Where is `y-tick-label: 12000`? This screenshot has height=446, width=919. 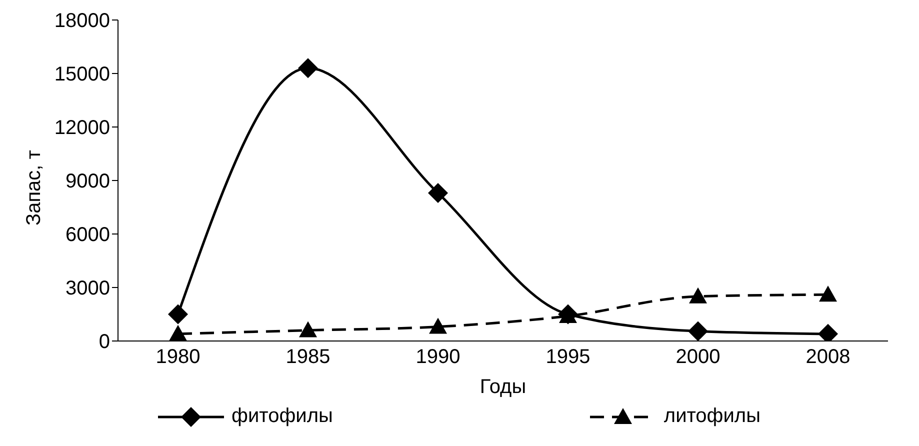
y-tick-label: 12000 is located at coordinates (82, 128).